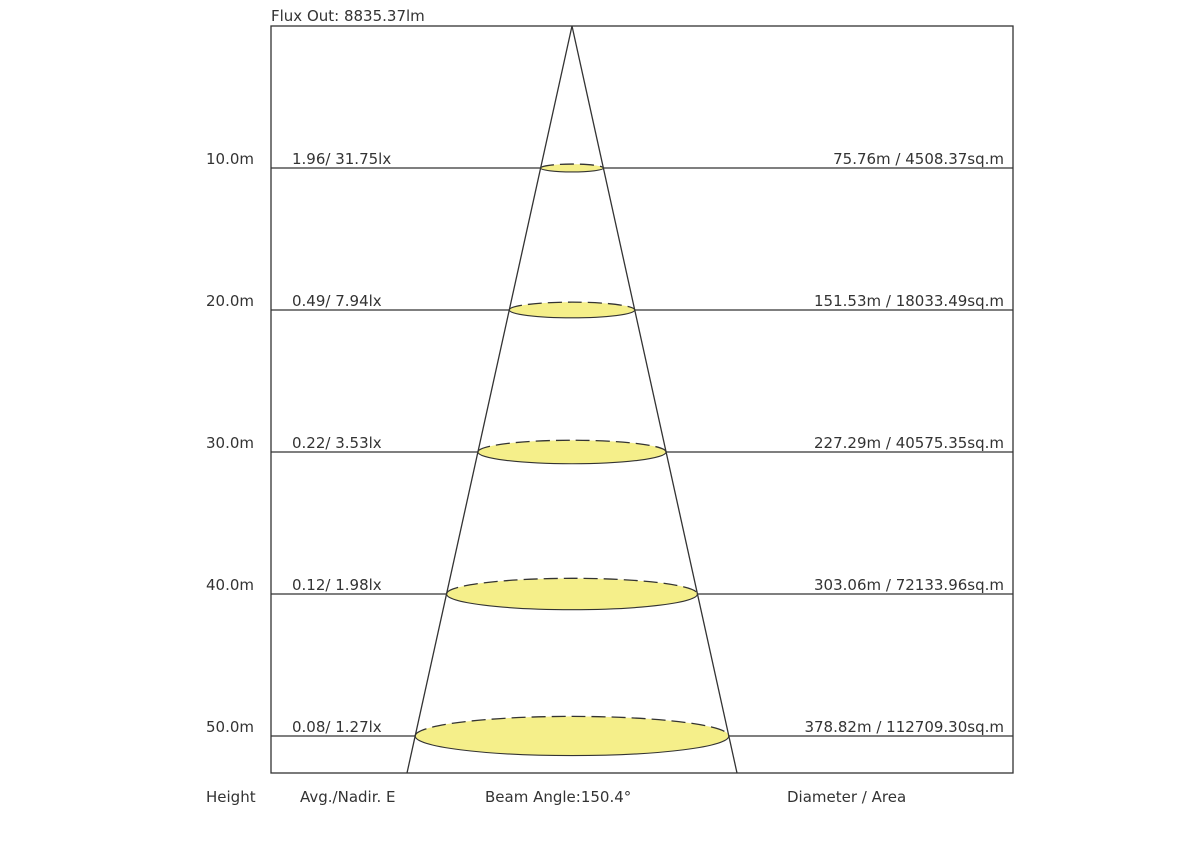  What do you see at coordinates (846, 797) in the screenshot?
I see `diameter-area-column-label: Diameter / Area` at bounding box center [846, 797].